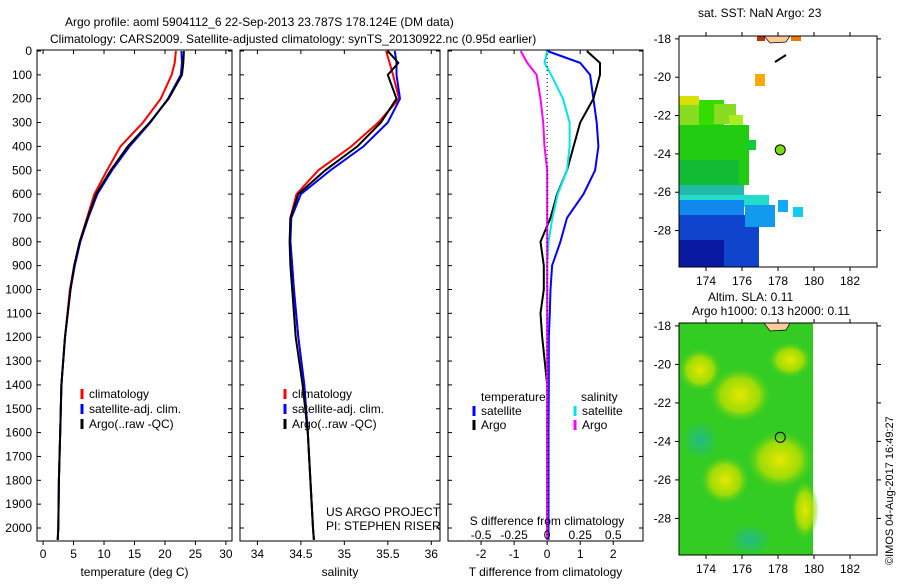  What do you see at coordinates (22, 266) in the screenshot?
I see `y-tick-label: 900` at bounding box center [22, 266].